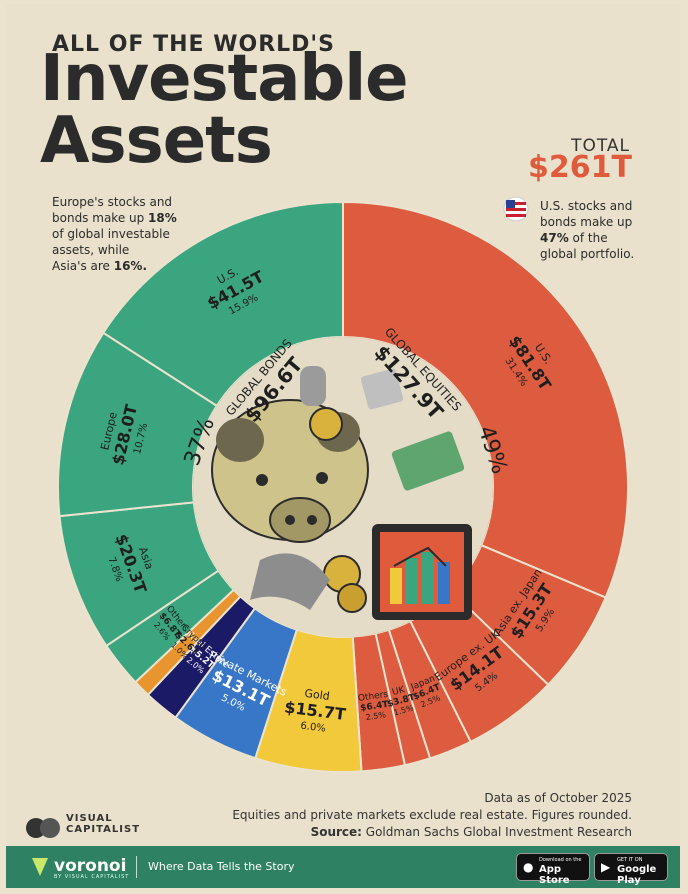 The image size is (688, 894). I want to click on play-icon: ▶, so click(606, 867).